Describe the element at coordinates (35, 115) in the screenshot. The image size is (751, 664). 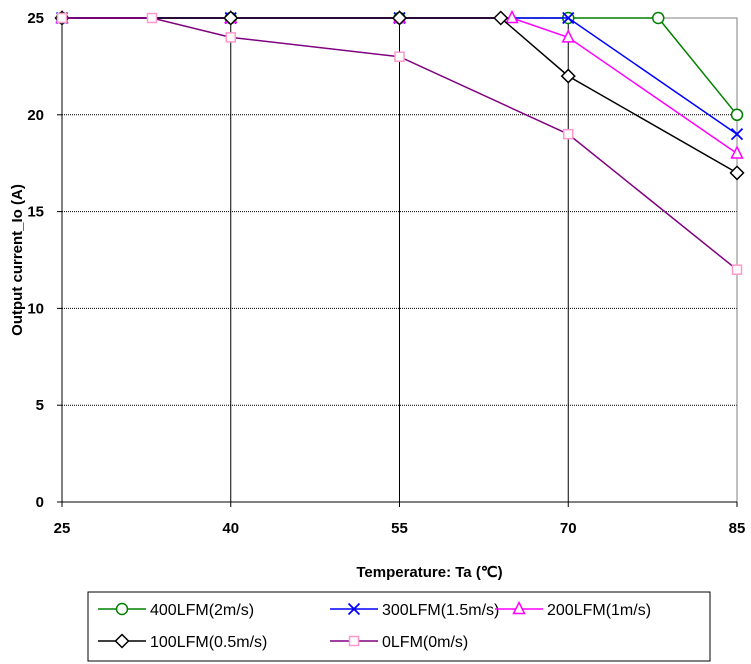
I see `y-tick-label: 20` at that location.